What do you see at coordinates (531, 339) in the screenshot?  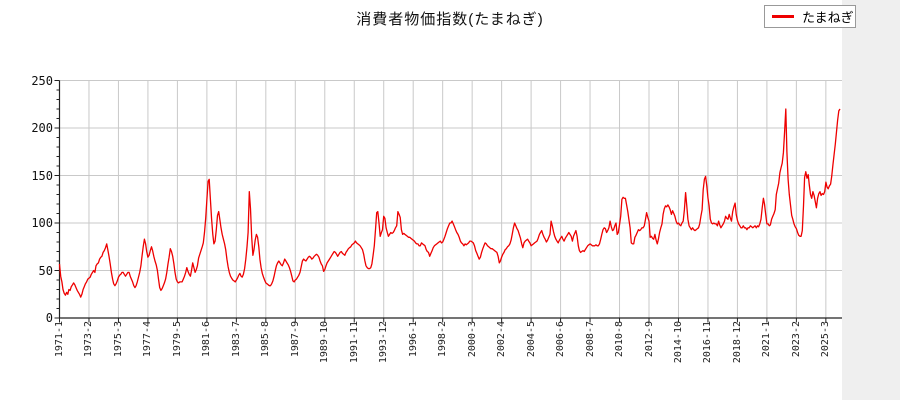 I see `x-axis-label: 2004-5` at bounding box center [531, 339].